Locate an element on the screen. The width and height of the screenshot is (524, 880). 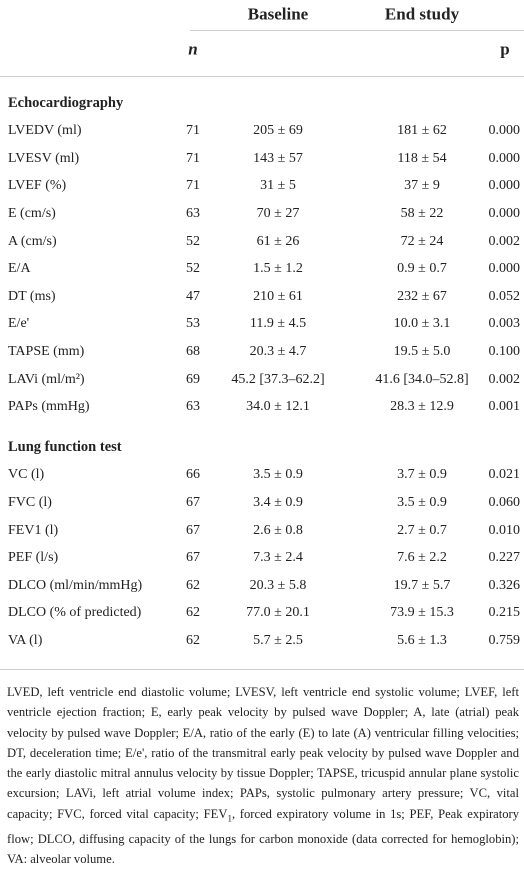
row-label: E/A is located at coordinates (19, 269).